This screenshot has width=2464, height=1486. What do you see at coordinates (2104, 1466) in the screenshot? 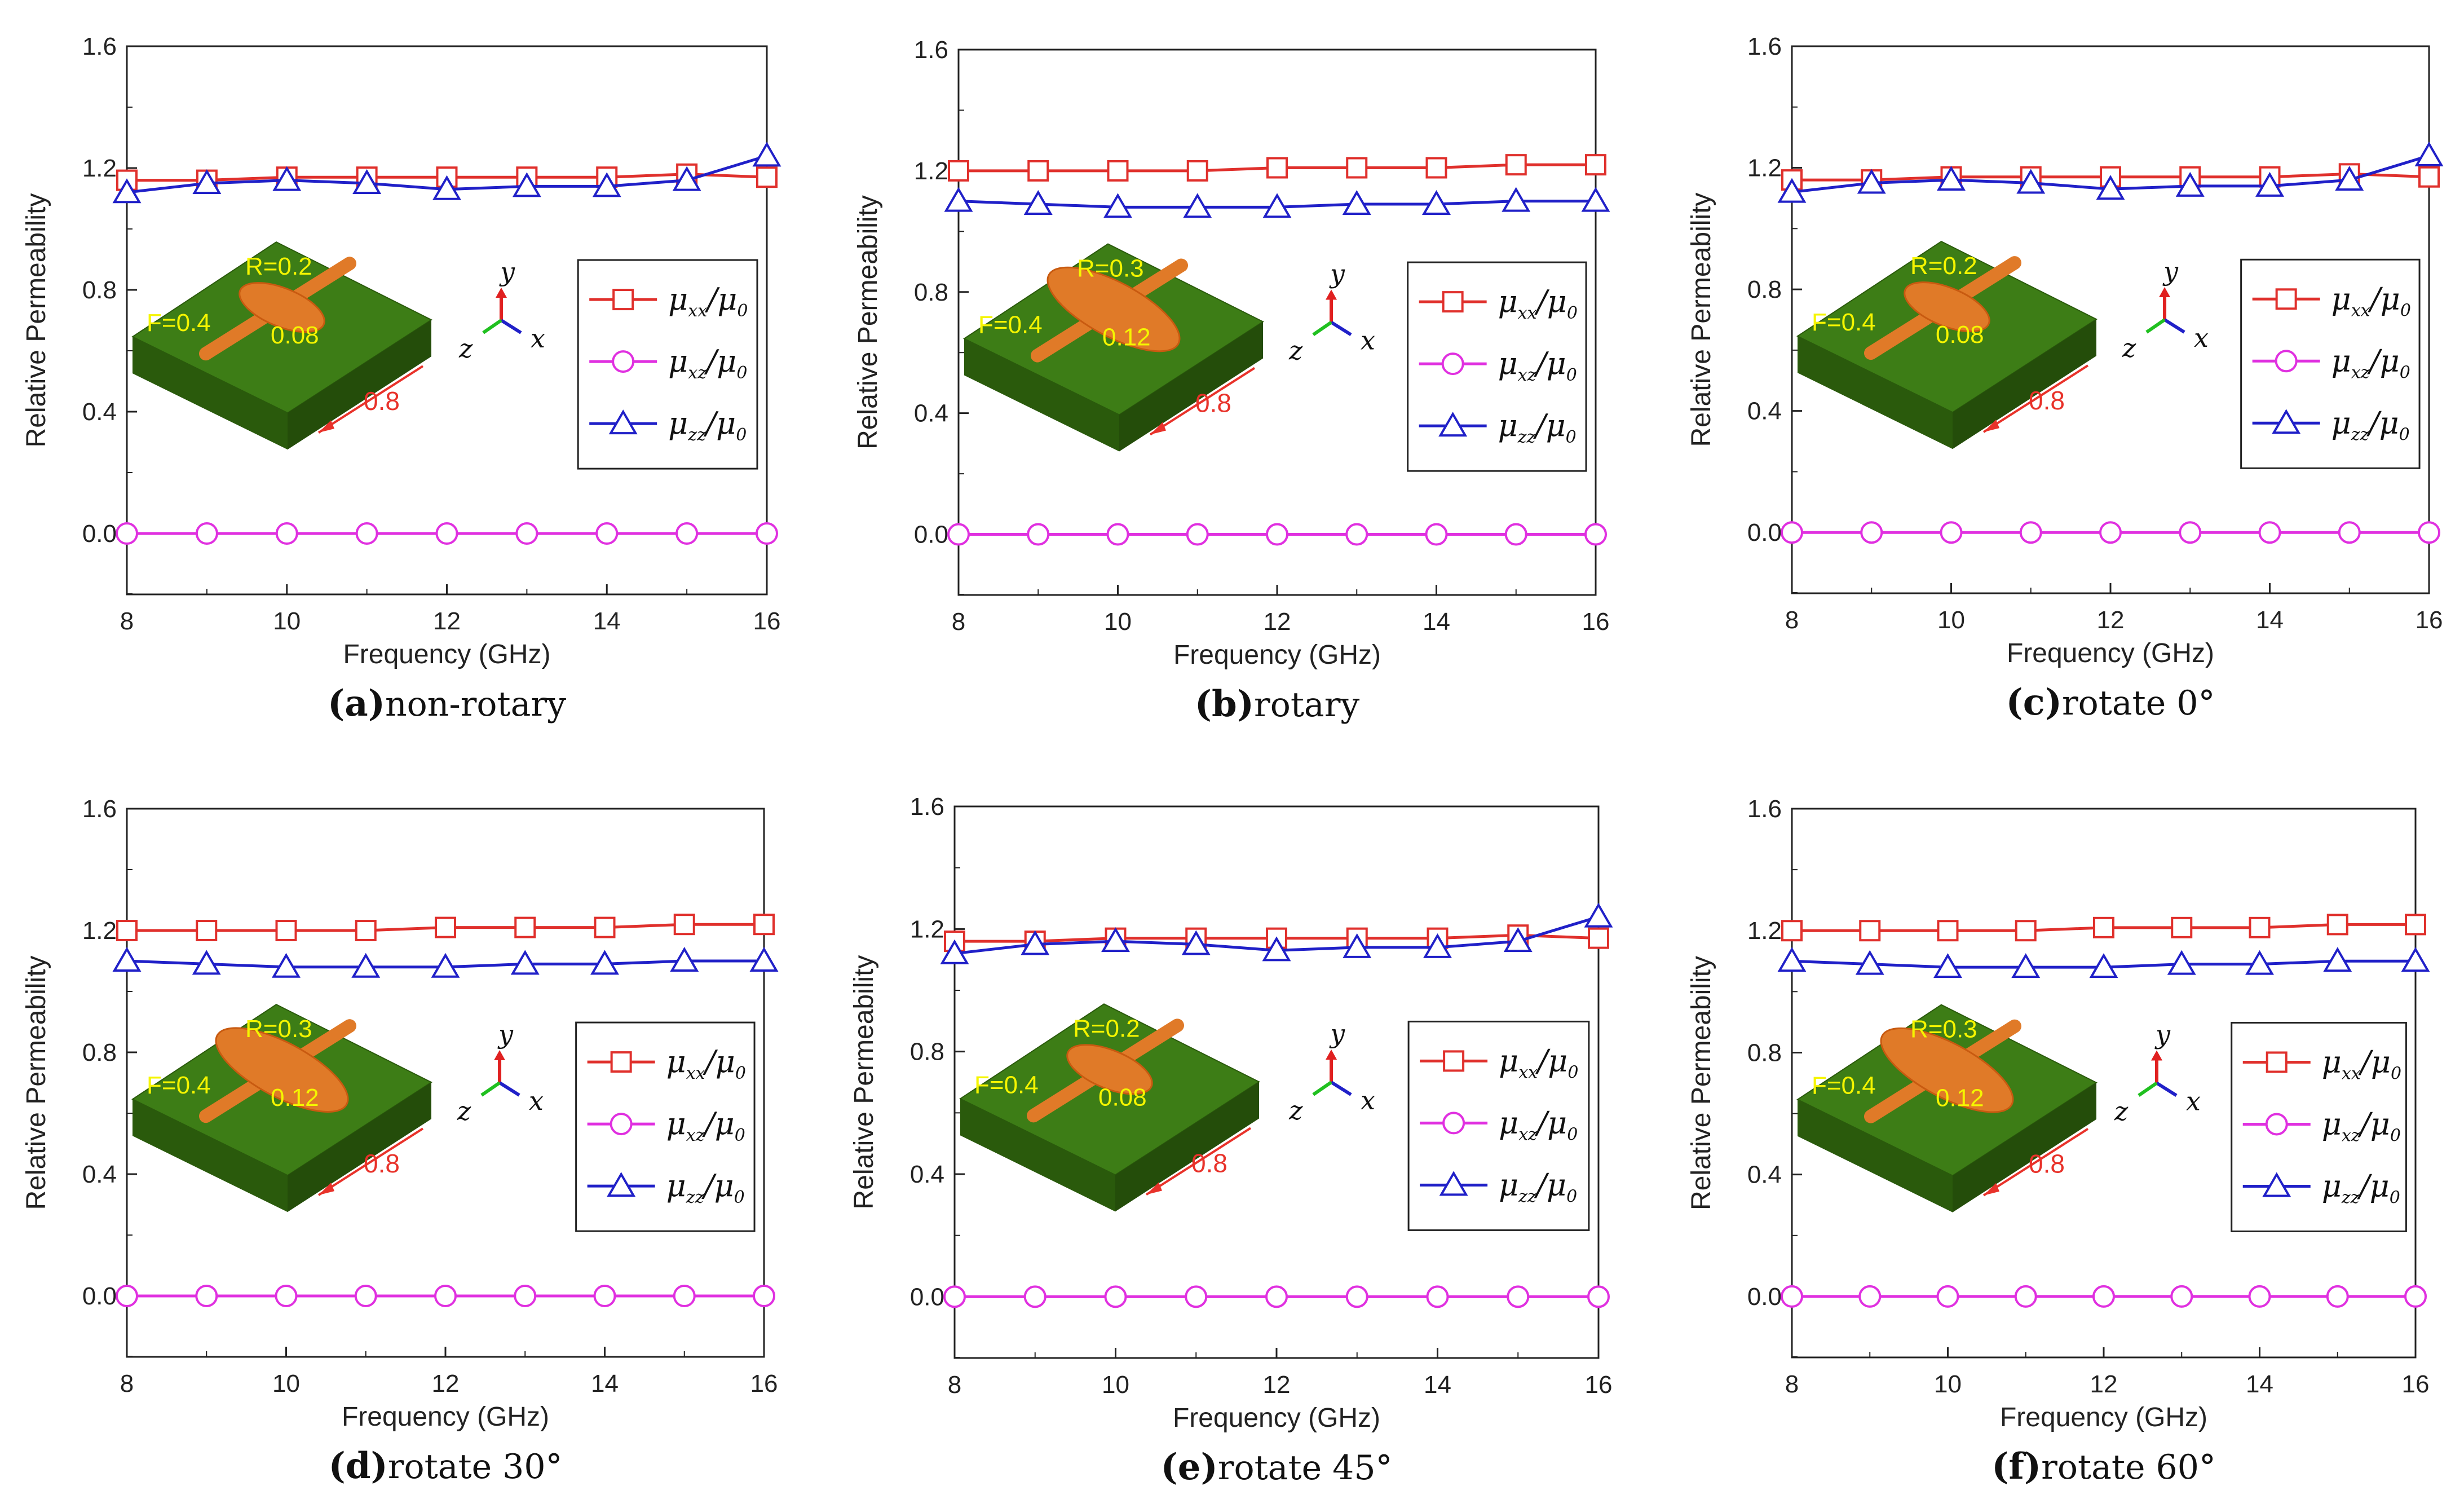
I see `panel-caption: (f)rotate 60°` at bounding box center [2104, 1466].